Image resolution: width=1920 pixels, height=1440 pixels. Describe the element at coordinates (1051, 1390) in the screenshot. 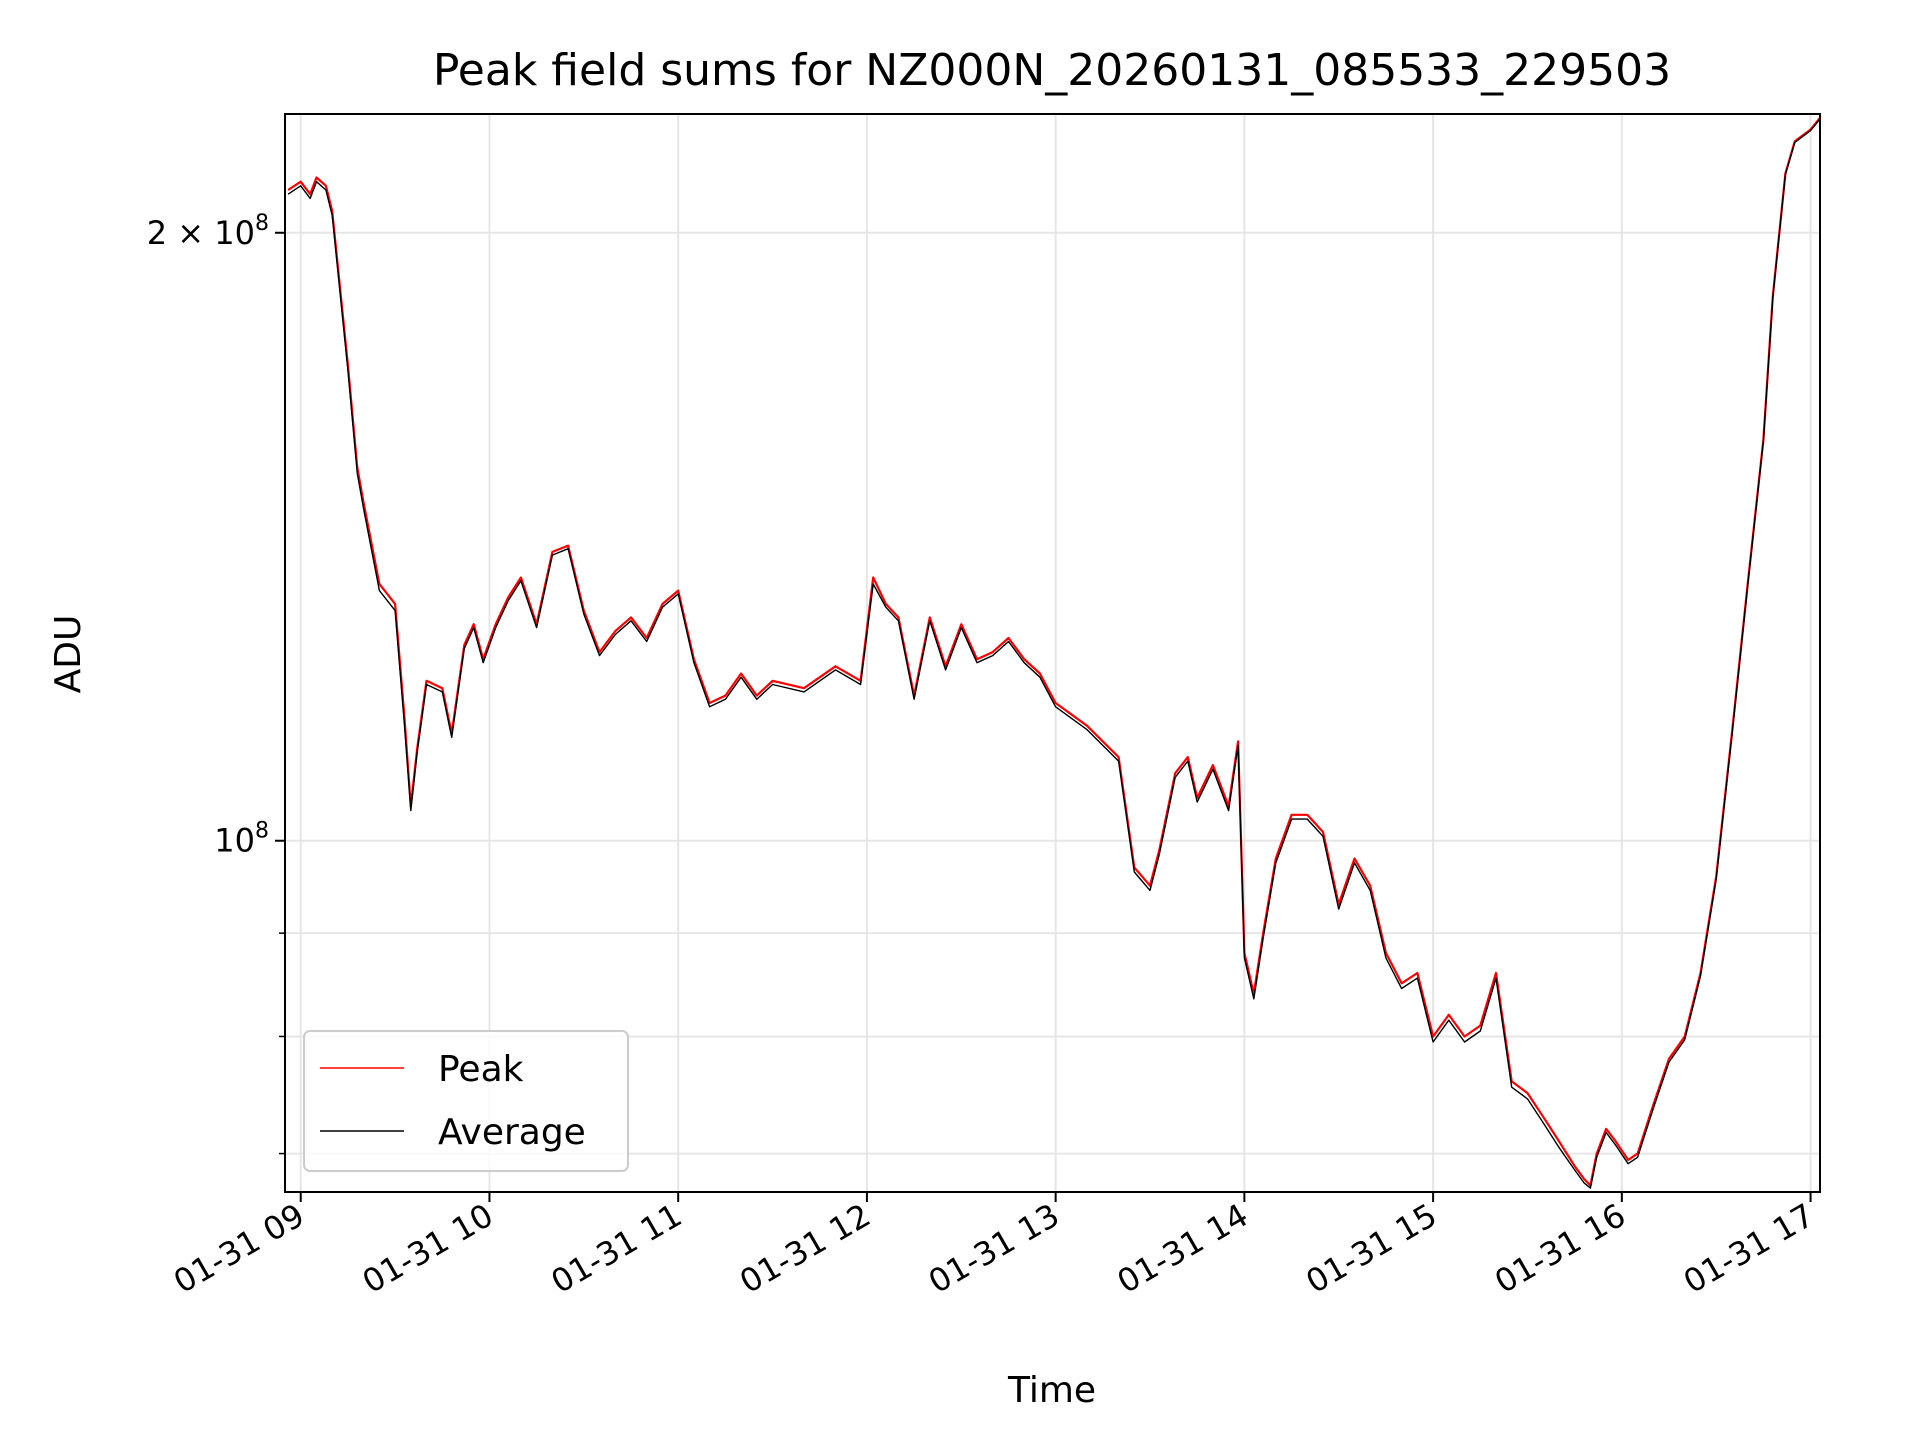

I see `x-axis-label: Time` at that location.